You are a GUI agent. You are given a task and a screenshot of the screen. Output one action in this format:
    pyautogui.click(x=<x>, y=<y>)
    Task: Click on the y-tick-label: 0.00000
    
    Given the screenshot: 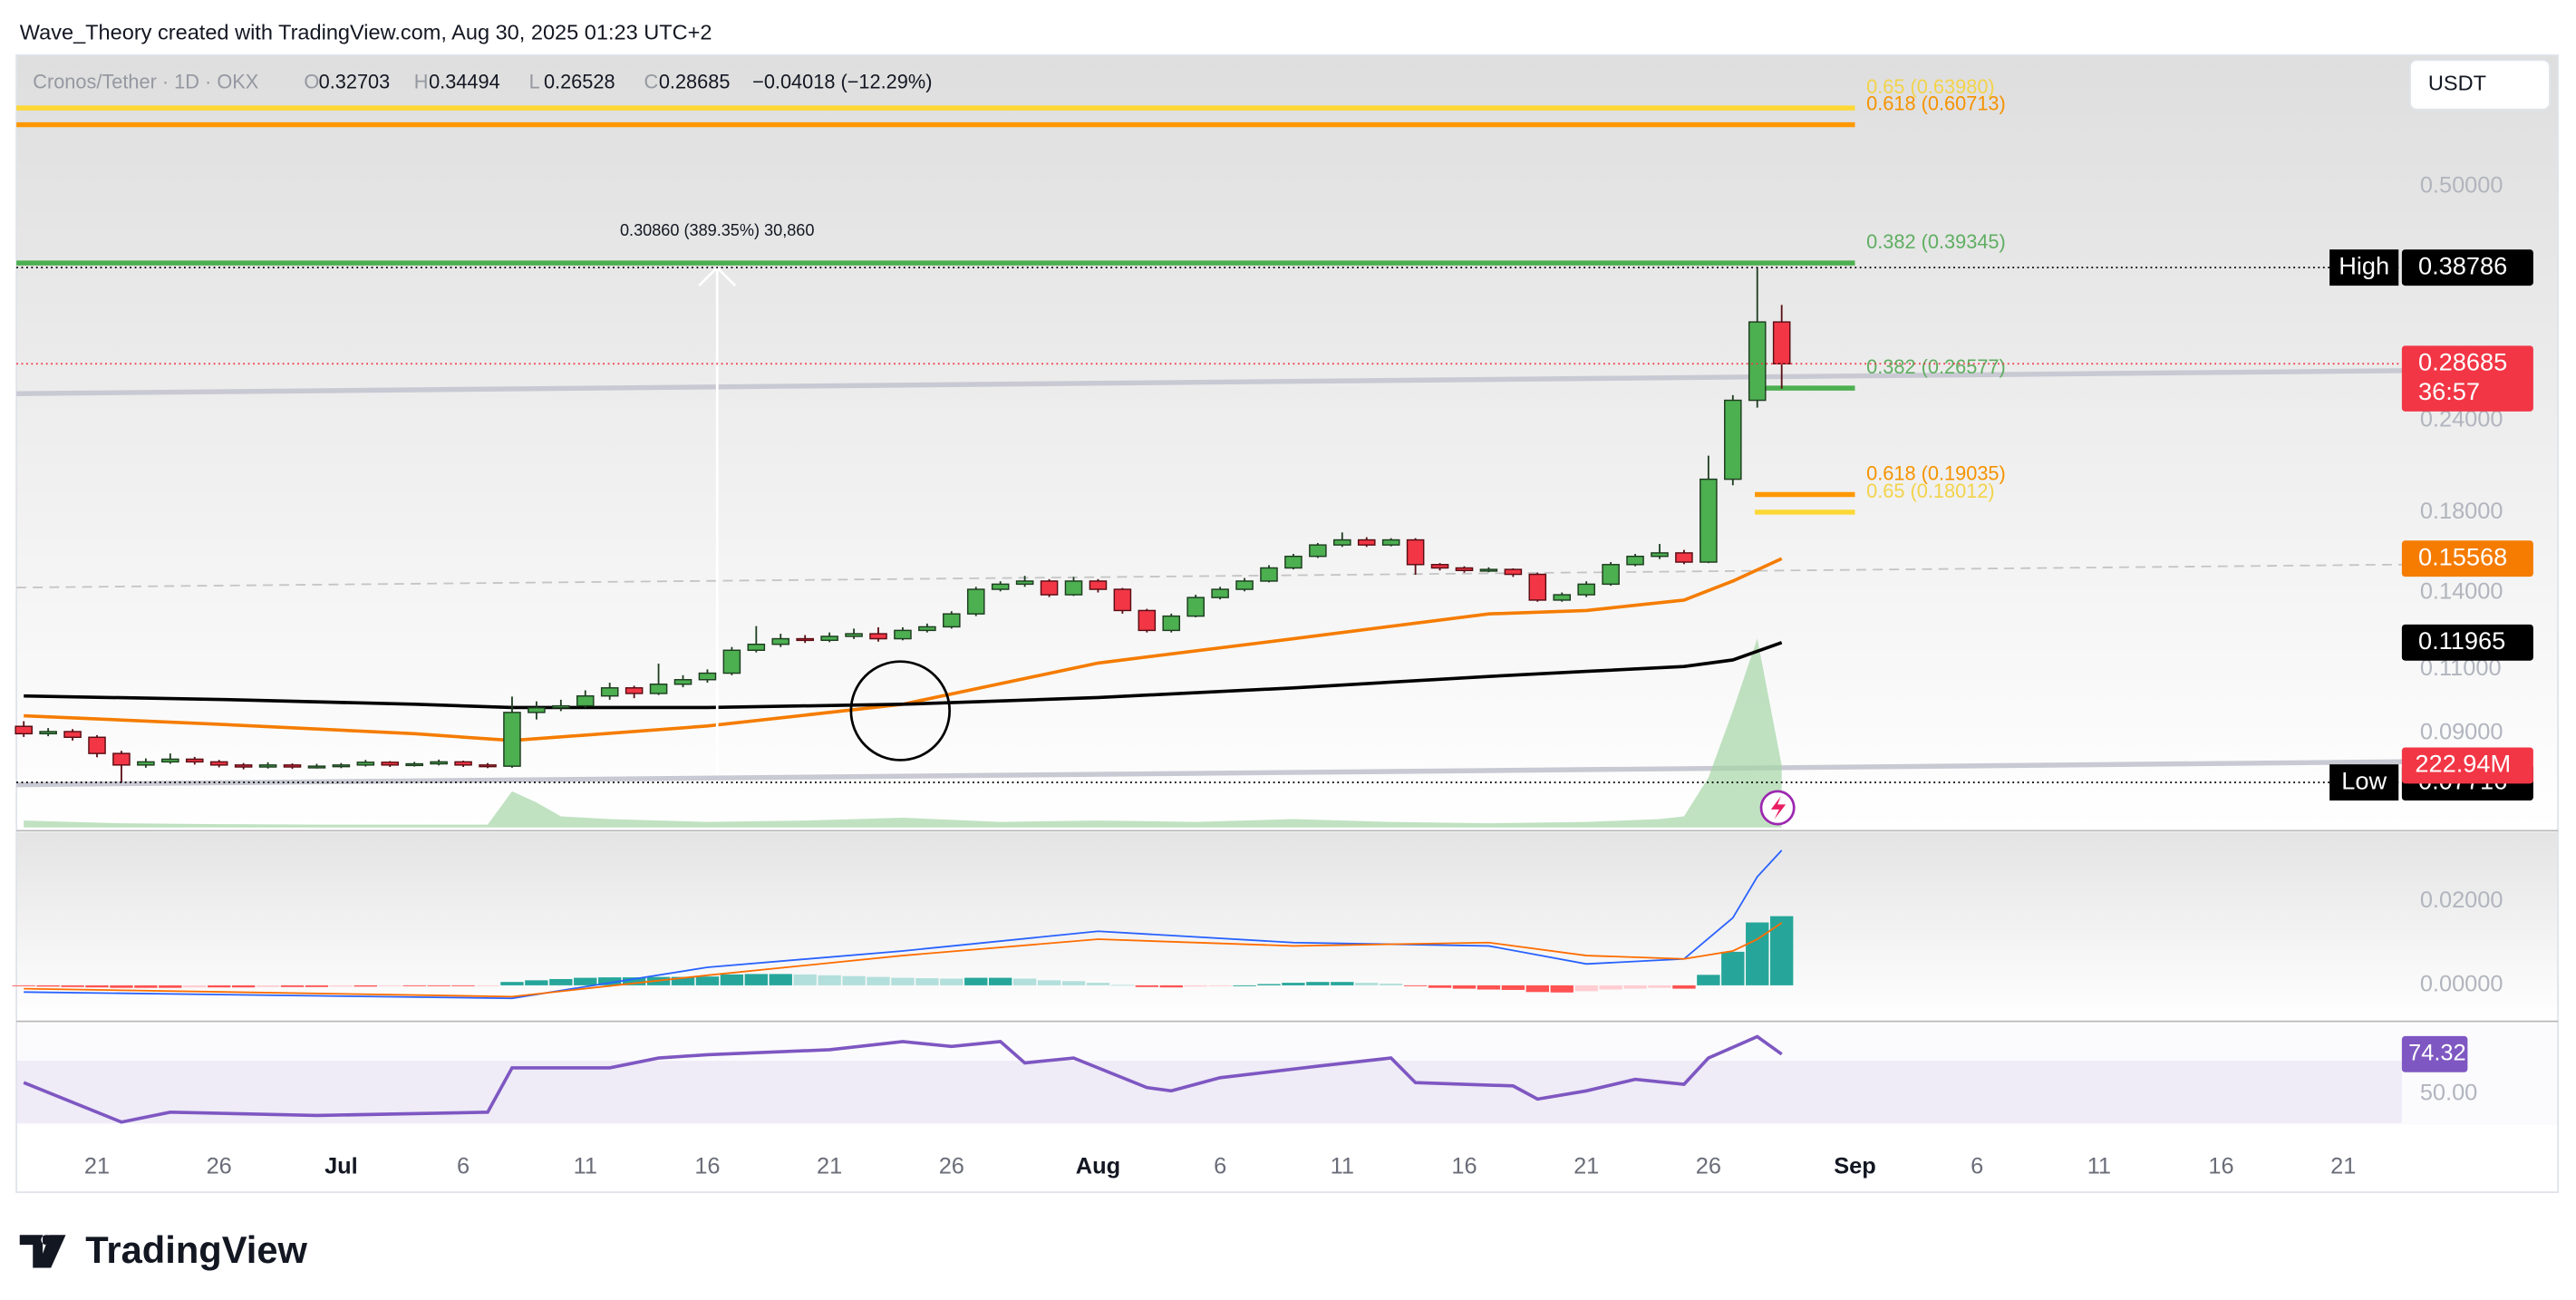 What is the action you would take?
    pyautogui.click(x=2461, y=984)
    